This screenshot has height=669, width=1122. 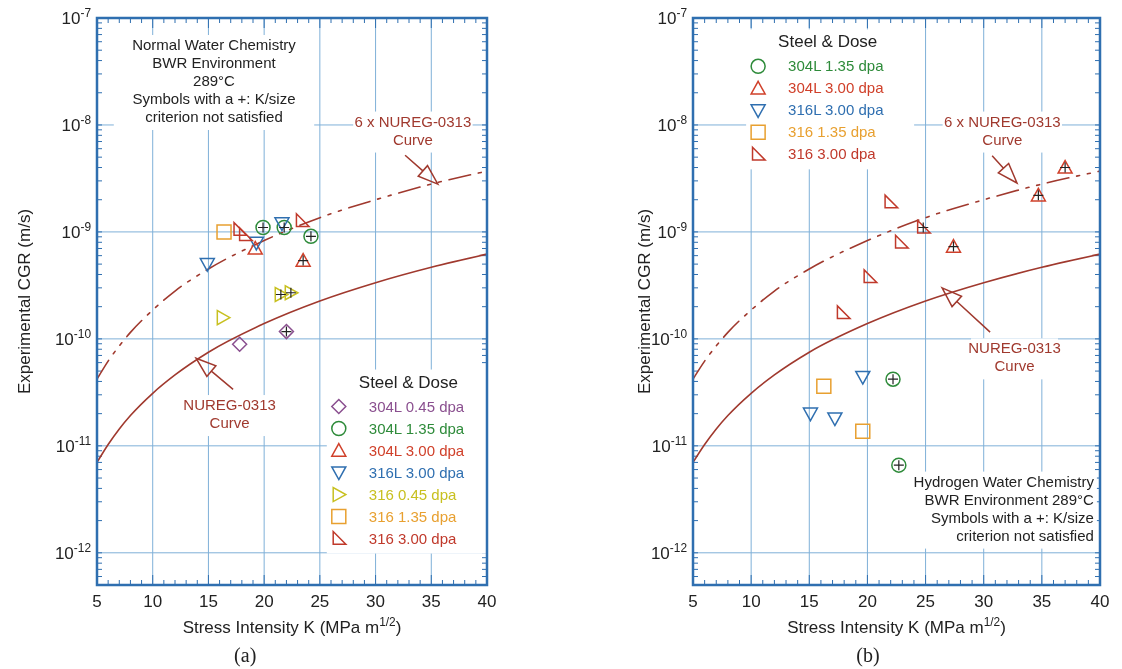 What do you see at coordinates (868, 655) in the screenshot?
I see `text: (b)` at bounding box center [868, 655].